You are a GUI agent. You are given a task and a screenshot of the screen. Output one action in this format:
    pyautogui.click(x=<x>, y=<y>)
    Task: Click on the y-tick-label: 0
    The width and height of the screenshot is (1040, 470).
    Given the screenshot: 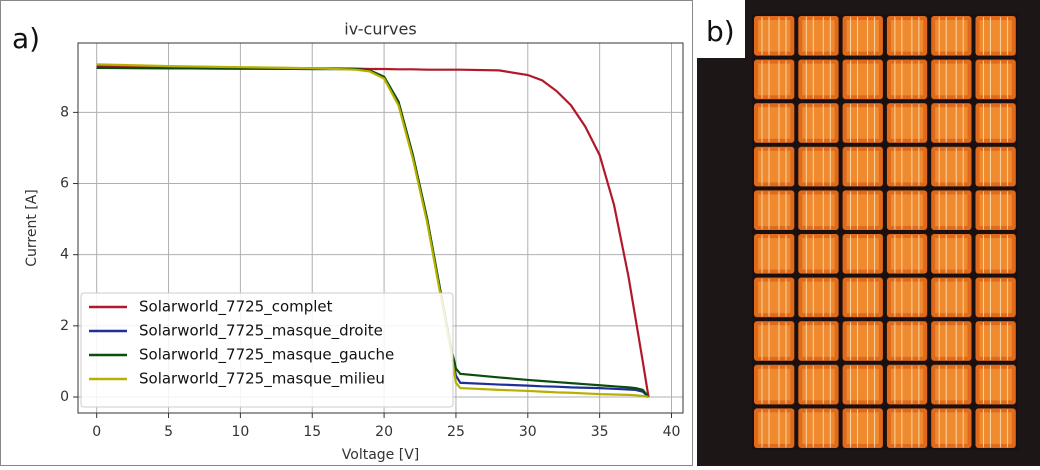 What is the action you would take?
    pyautogui.click(x=64, y=397)
    